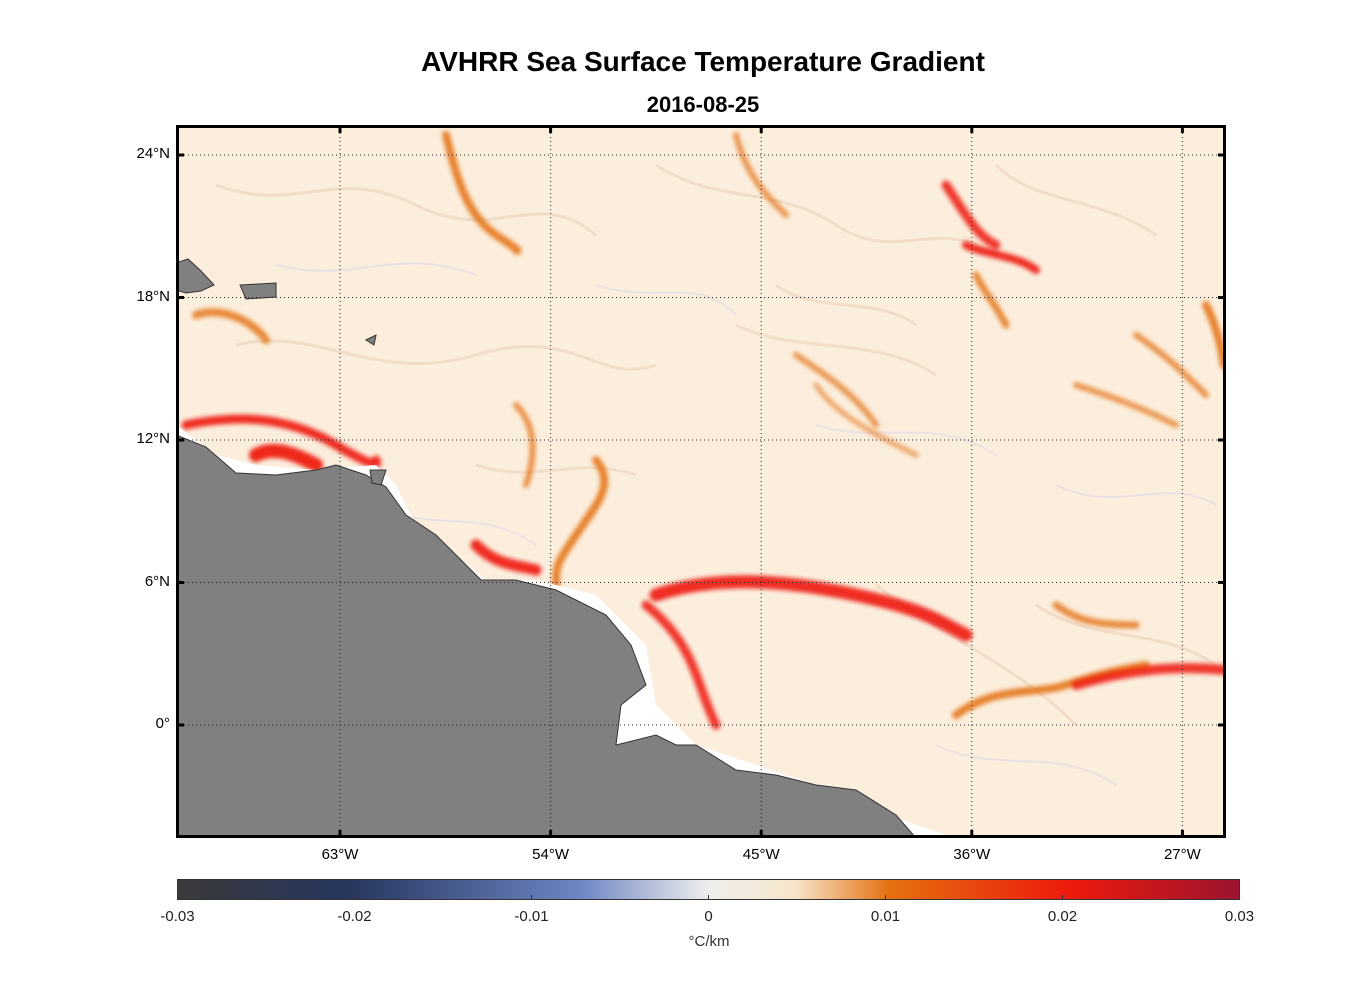  Describe the element at coordinates (153, 296) in the screenshot. I see `lat-tick-label: 18°N` at that location.